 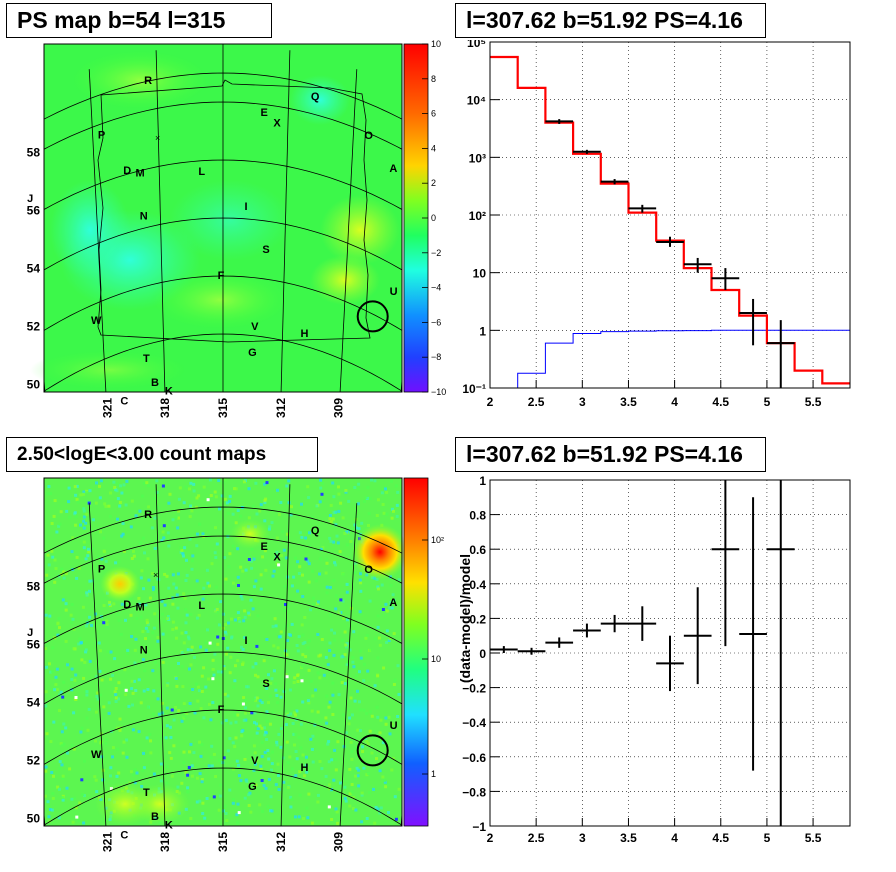 I want to click on colorbar-tick-label: −2, so click(x=436, y=253).